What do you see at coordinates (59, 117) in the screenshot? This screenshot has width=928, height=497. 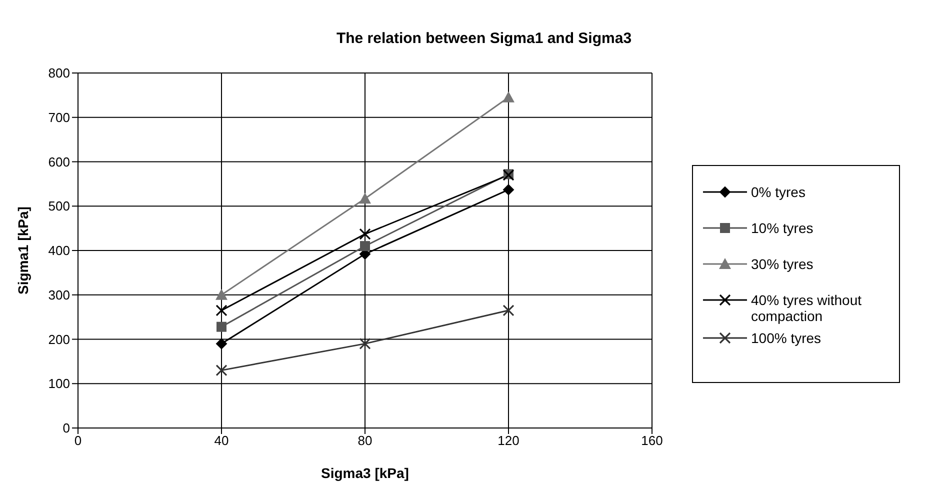 I see `y-tick-label: 700` at bounding box center [59, 117].